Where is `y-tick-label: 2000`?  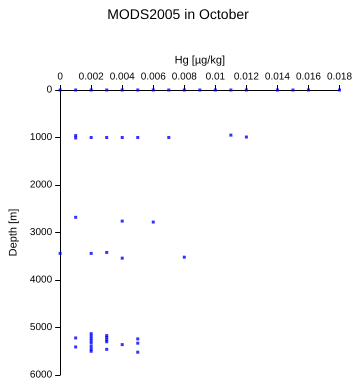
y-tick-label: 2000 is located at coordinates (41, 185).